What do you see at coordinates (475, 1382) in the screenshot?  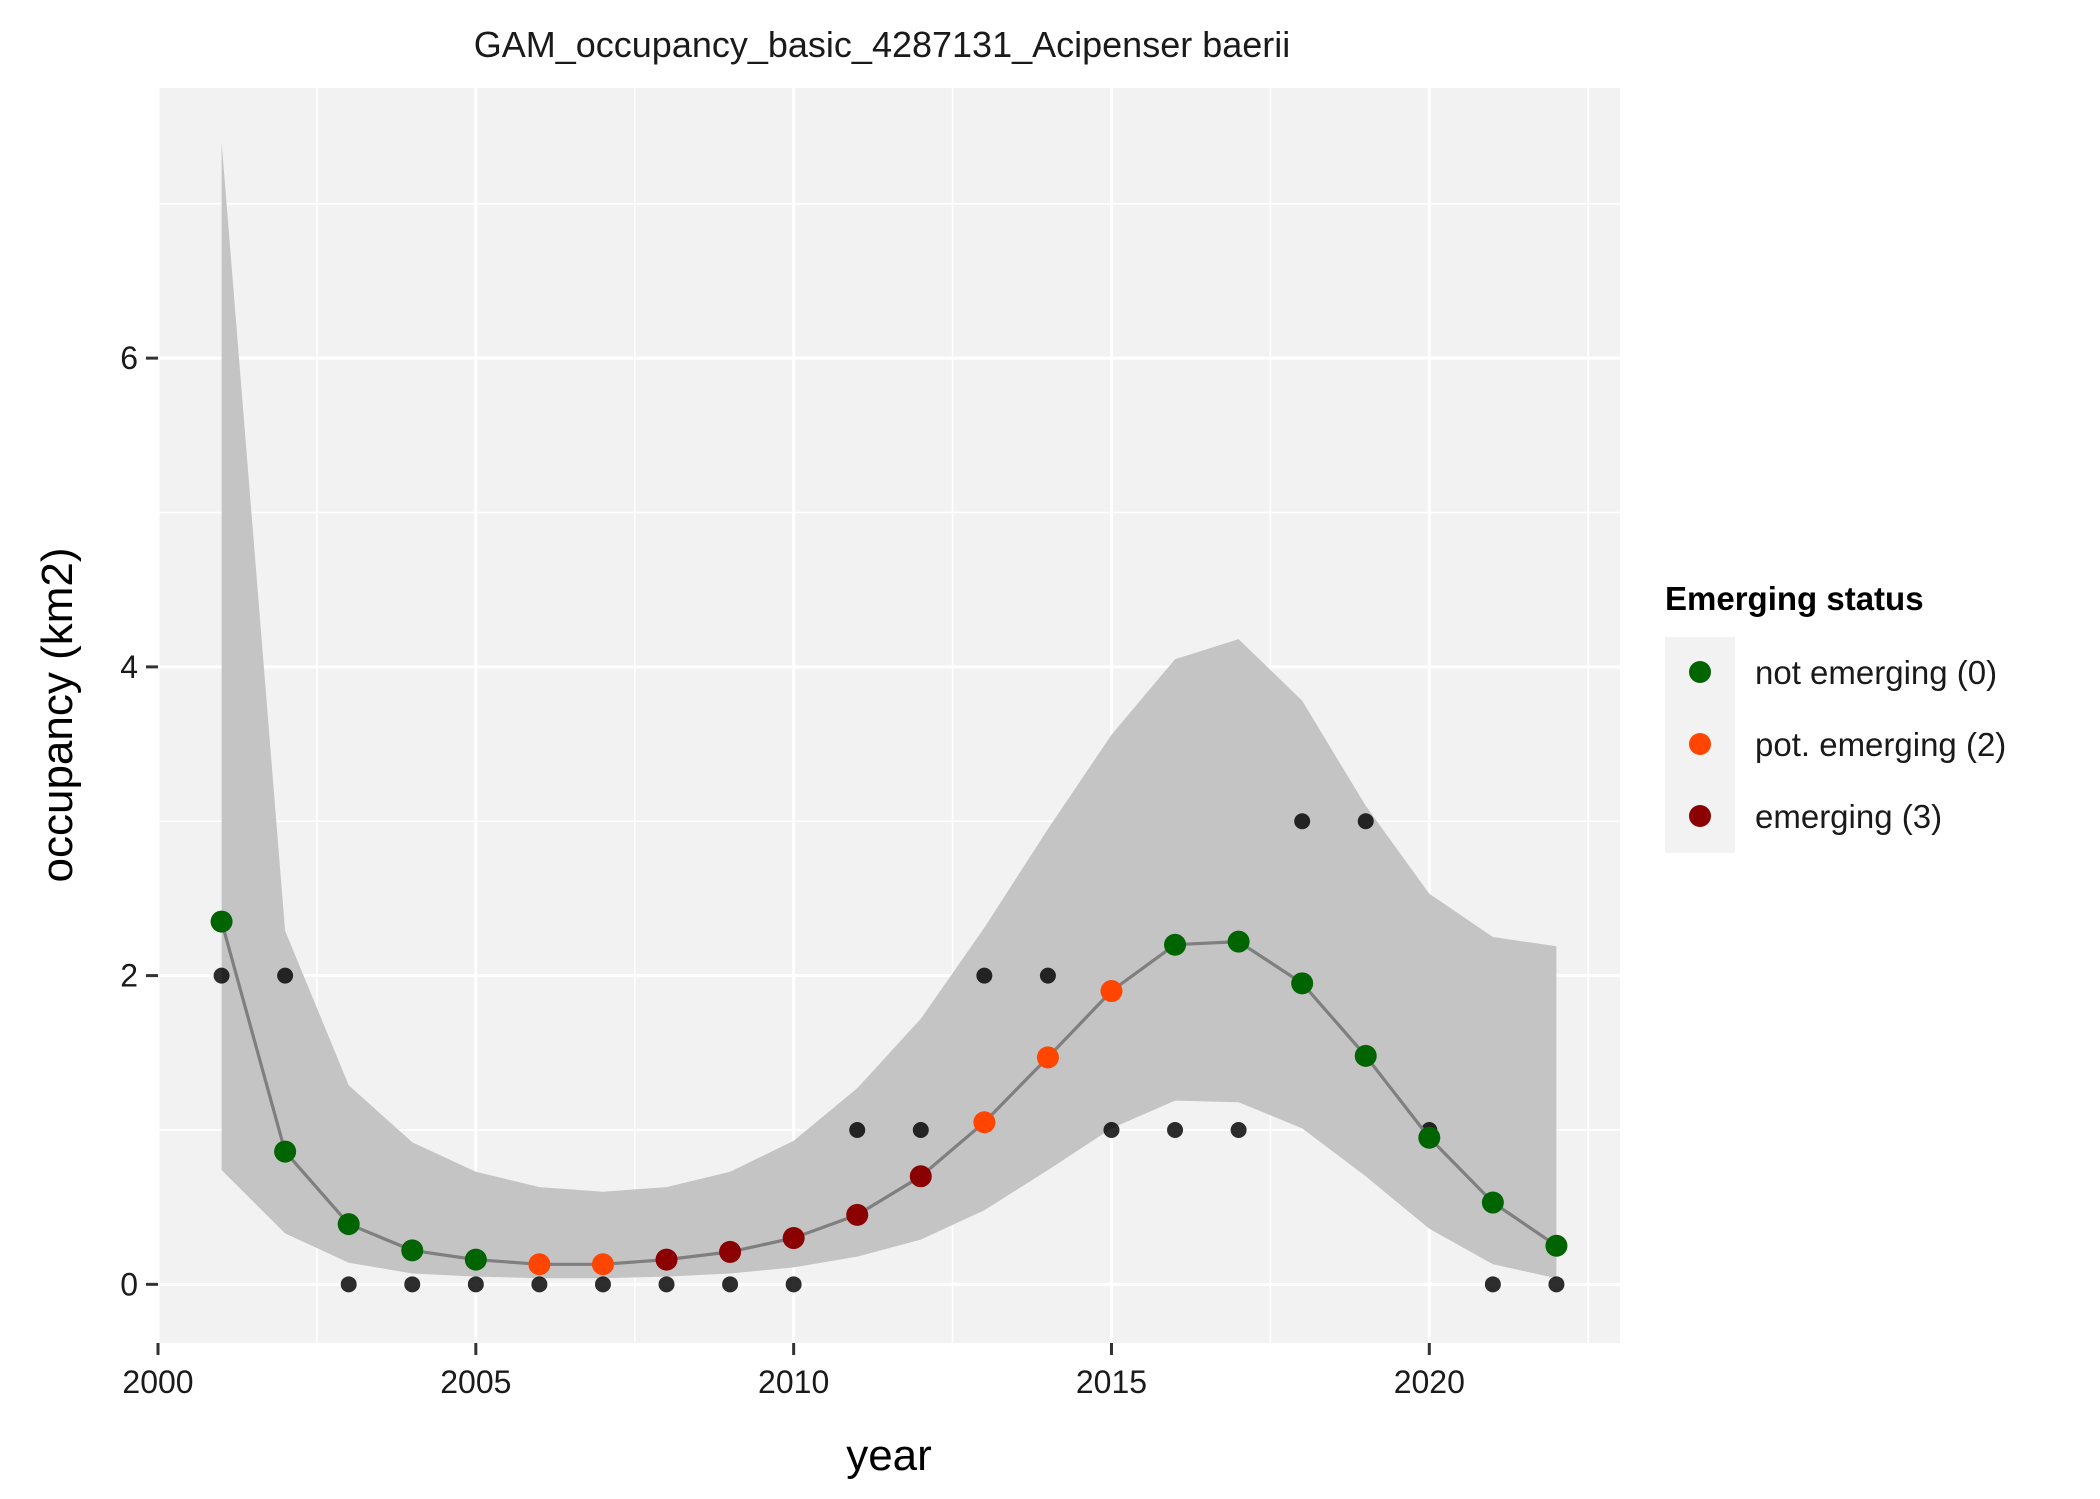 I see `x-tick-label: 2005` at bounding box center [475, 1382].